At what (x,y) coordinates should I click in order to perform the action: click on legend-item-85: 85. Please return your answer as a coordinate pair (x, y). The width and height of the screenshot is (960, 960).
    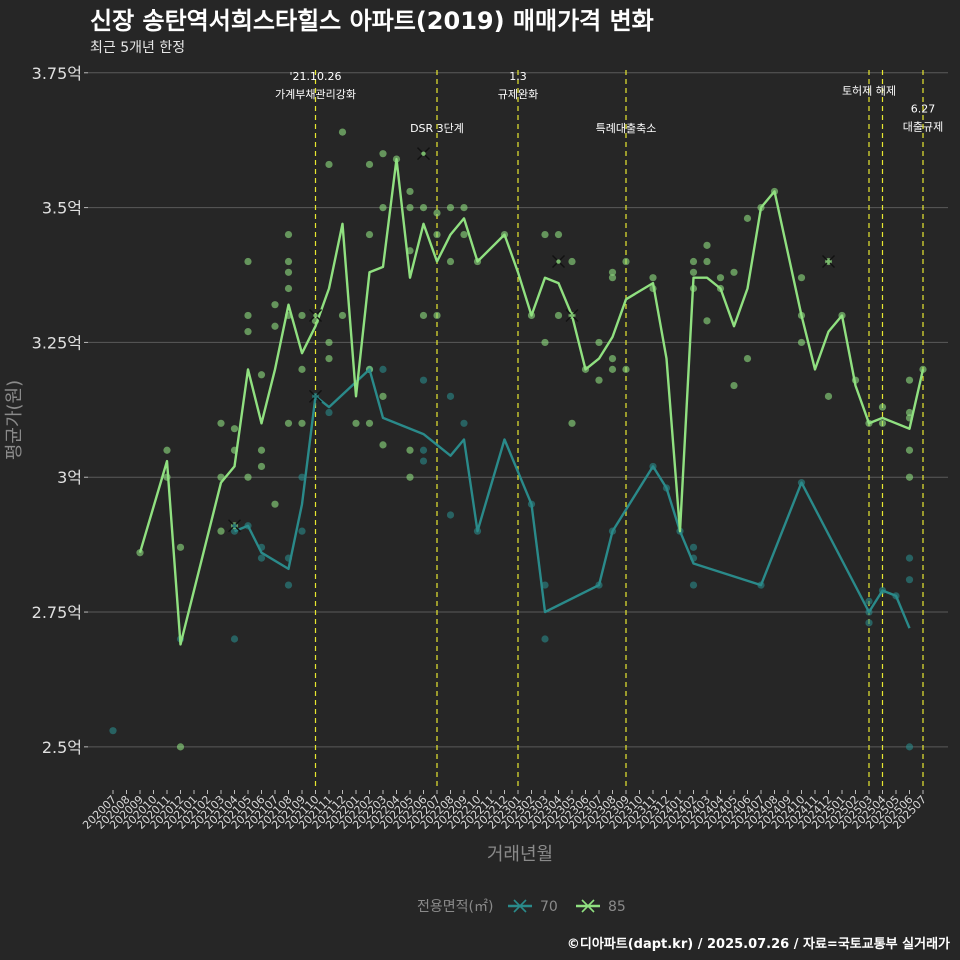
    Looking at the image, I should click on (601, 907).